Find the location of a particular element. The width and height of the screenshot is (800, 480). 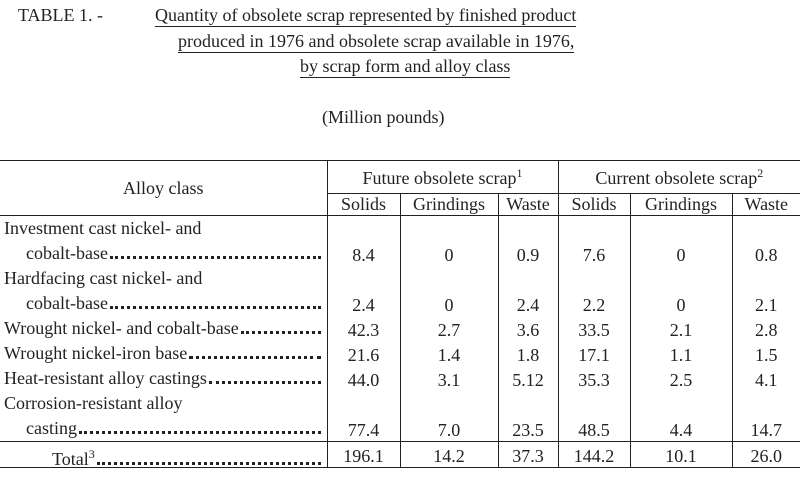

row-label: Investment cast nickel- and cobalt-base is located at coordinates (164, 240).